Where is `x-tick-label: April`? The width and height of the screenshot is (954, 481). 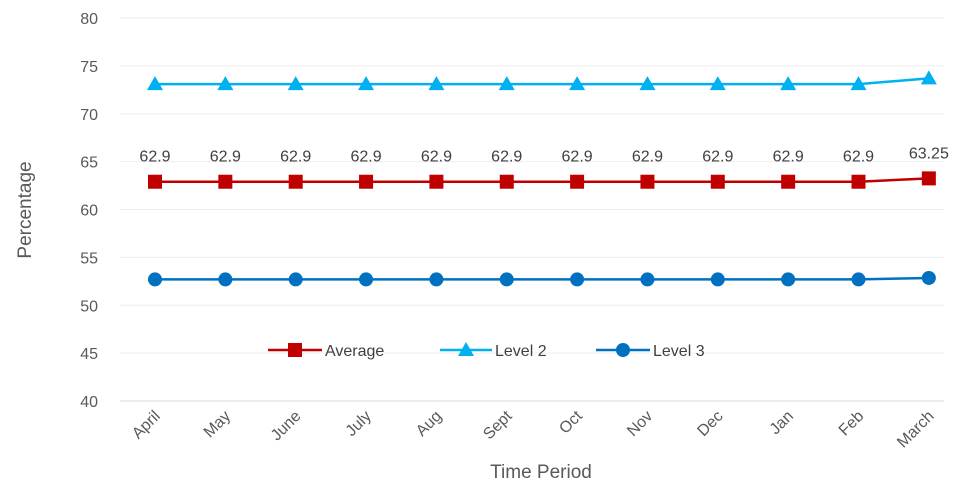
x-tick-label: April is located at coordinates (146, 425).